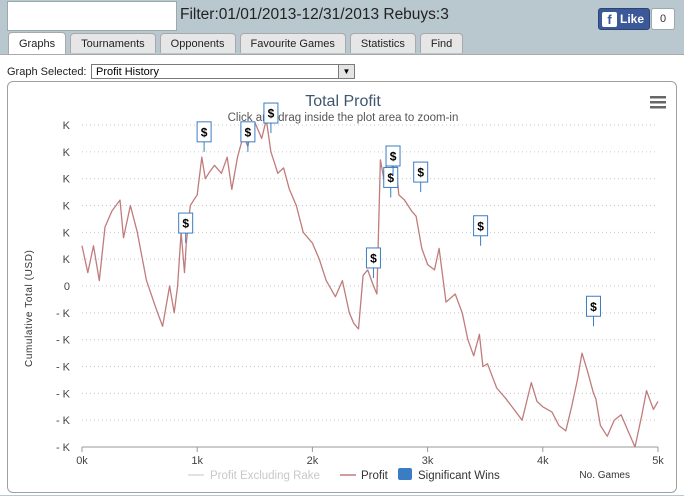 This screenshot has width=684, height=496. What do you see at coordinates (223, 71) in the screenshot?
I see `graph-select-dropdown: Profit History ▼` at bounding box center [223, 71].